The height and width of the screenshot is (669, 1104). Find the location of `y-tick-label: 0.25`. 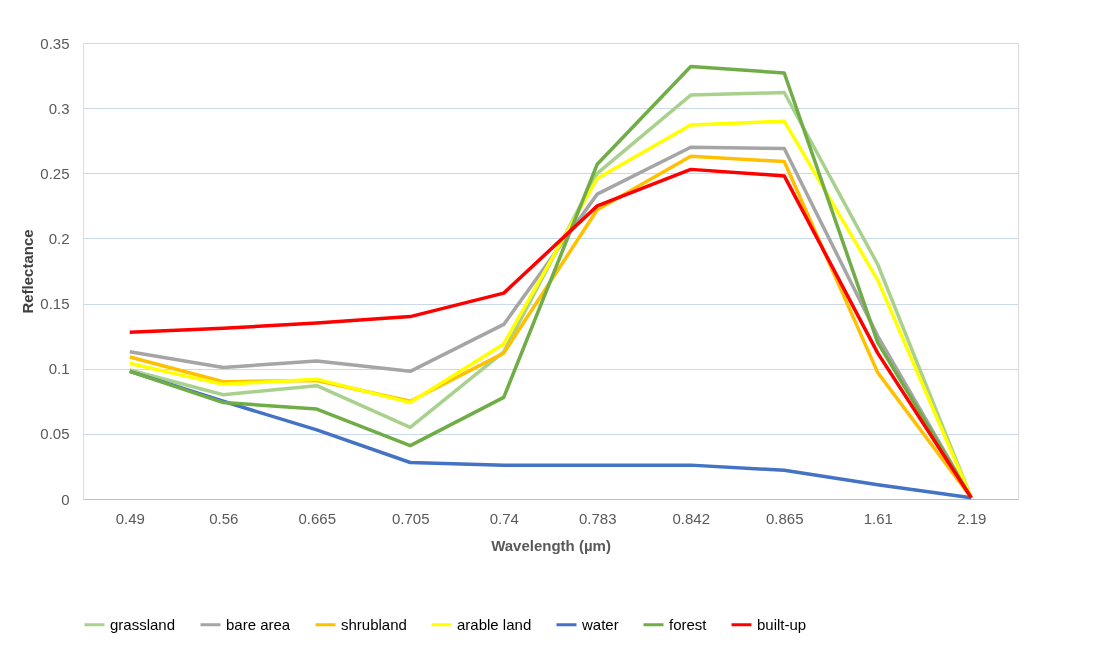

y-tick-label: 0.25 is located at coordinates (55, 173).